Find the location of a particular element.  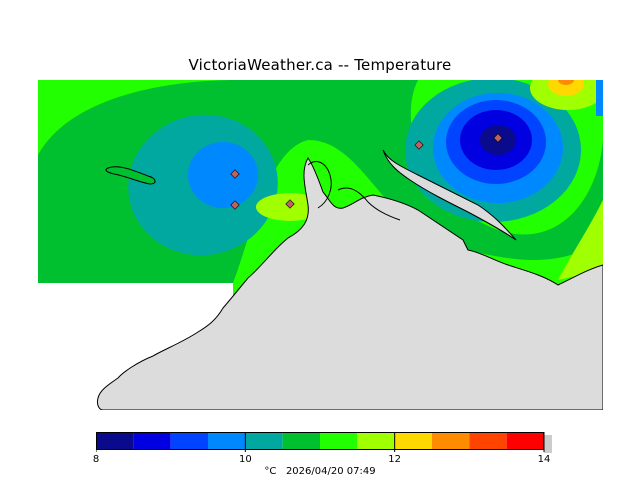

legend-shadow is located at coordinates (548, 444).